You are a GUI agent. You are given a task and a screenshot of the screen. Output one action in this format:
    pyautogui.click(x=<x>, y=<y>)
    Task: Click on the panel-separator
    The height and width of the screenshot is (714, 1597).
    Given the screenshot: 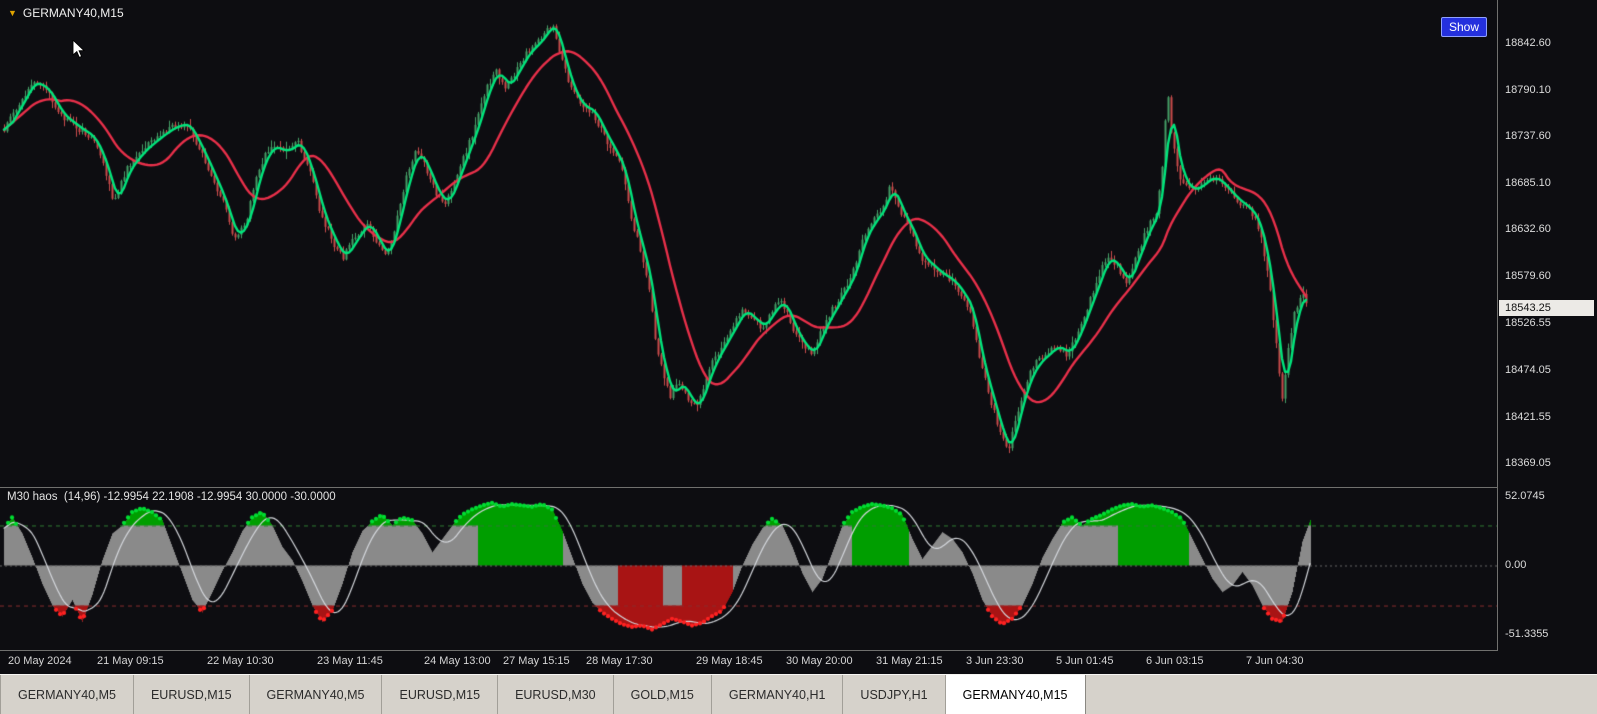 What is the action you would take?
    pyautogui.click(x=798, y=487)
    